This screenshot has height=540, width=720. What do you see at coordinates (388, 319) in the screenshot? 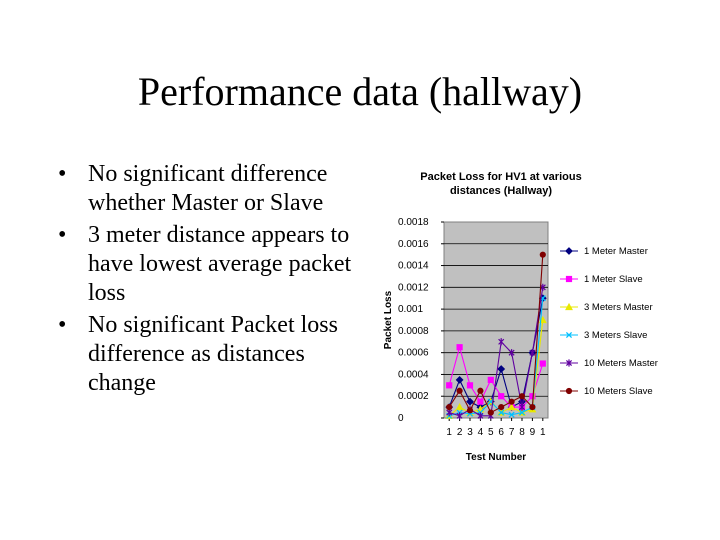
I see `y-axis-label: Packet Loss` at bounding box center [388, 319].